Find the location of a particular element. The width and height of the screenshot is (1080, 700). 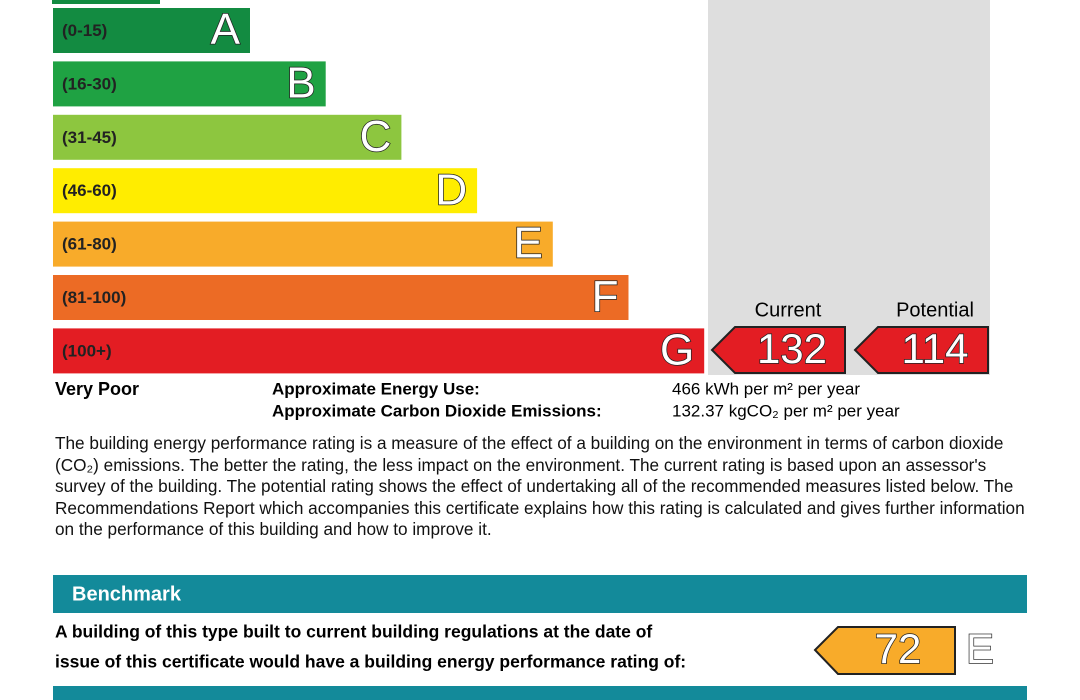

band-range: (31-45) is located at coordinates (89, 137).